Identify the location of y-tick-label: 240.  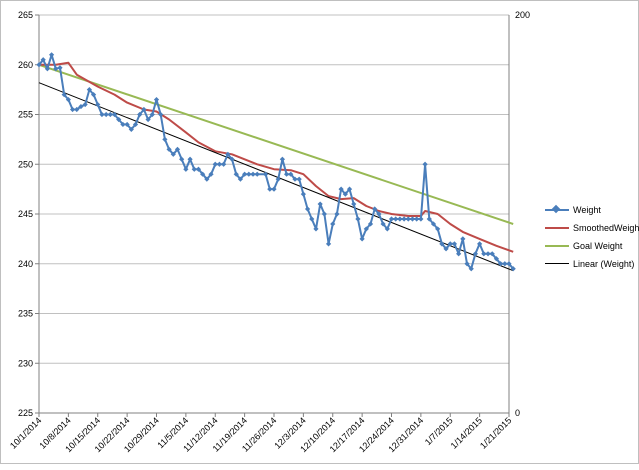
(25, 264).